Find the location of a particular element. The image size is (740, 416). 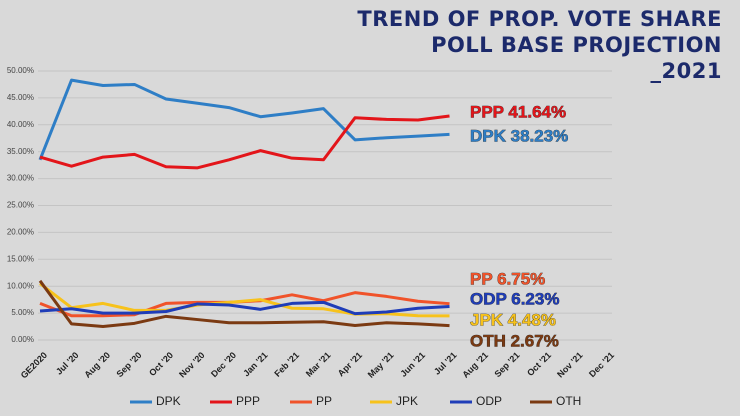

x-tick-label: Oct '20 is located at coordinates (161, 364).